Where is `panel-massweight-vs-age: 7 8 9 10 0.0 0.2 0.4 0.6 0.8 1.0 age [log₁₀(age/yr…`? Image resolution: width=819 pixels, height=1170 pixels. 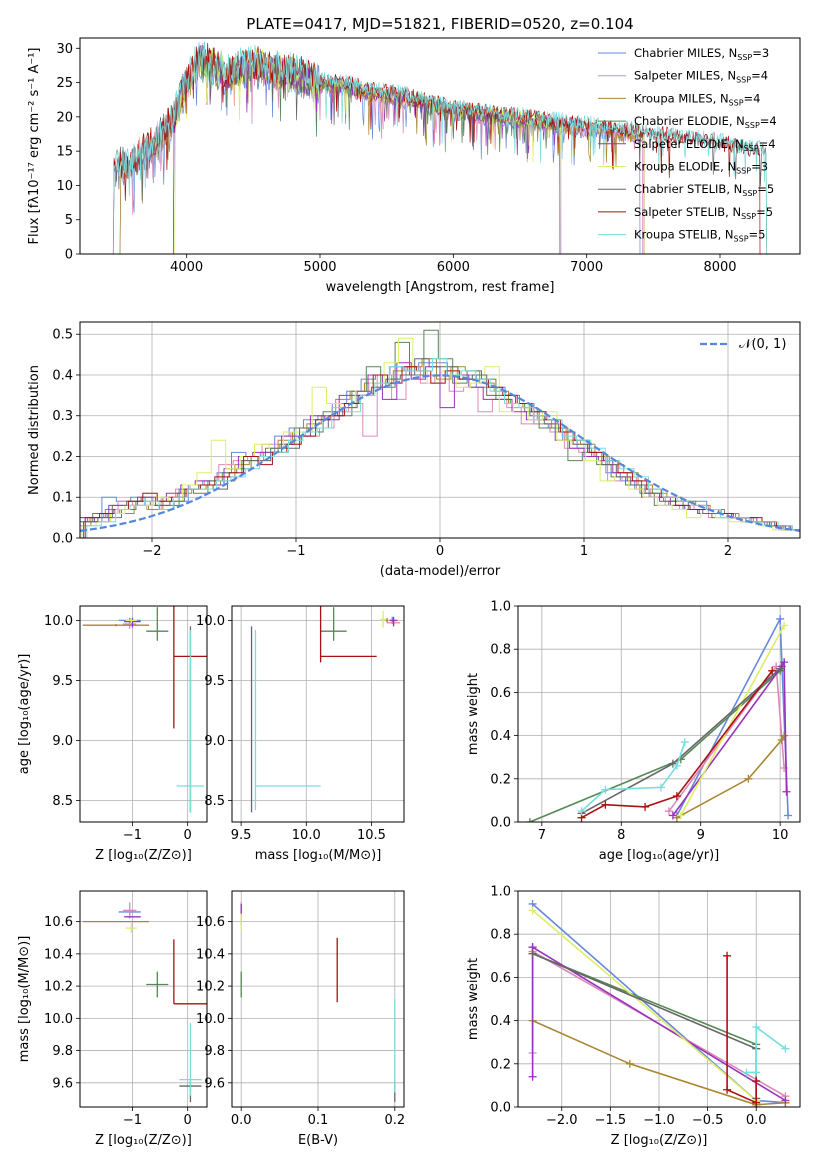 panel-massweight-vs-age: 7 8 9 10 0.0 0.2 0.4 0.6 0.8 1.0 age [log₁₀(age/yr… is located at coordinates (633, 731).